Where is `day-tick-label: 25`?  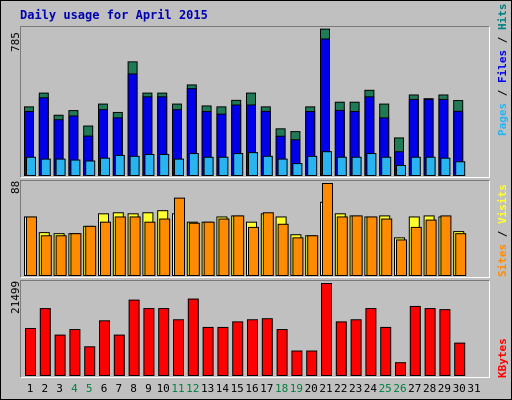
day-tick-label: 25 is located at coordinates (385, 388).